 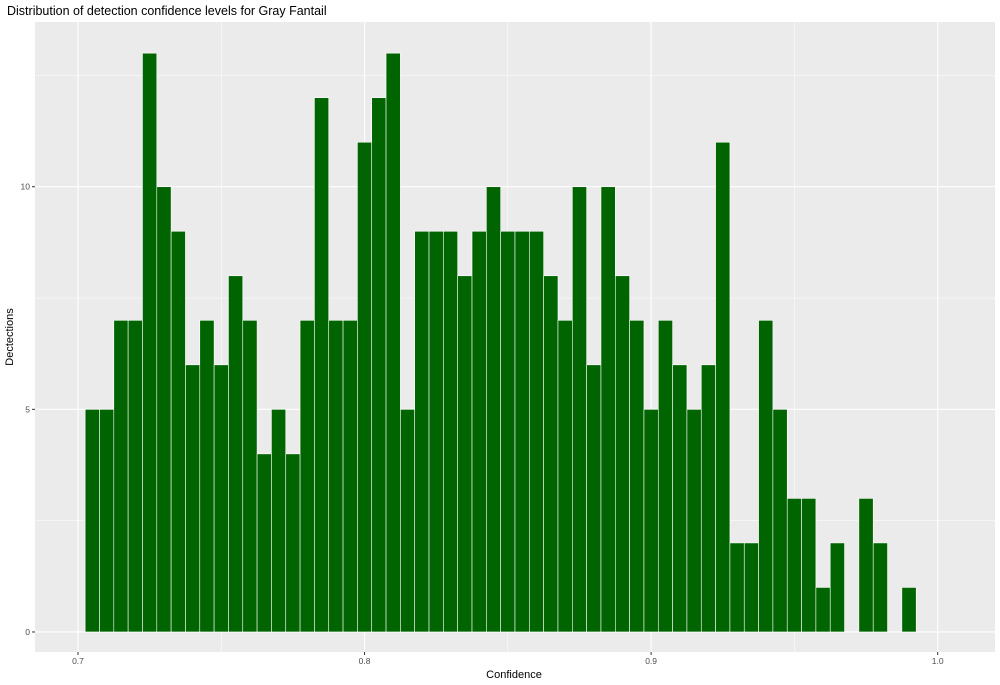 What do you see at coordinates (938, 661) in the screenshot?
I see `x-tick-label: 1.0` at bounding box center [938, 661].